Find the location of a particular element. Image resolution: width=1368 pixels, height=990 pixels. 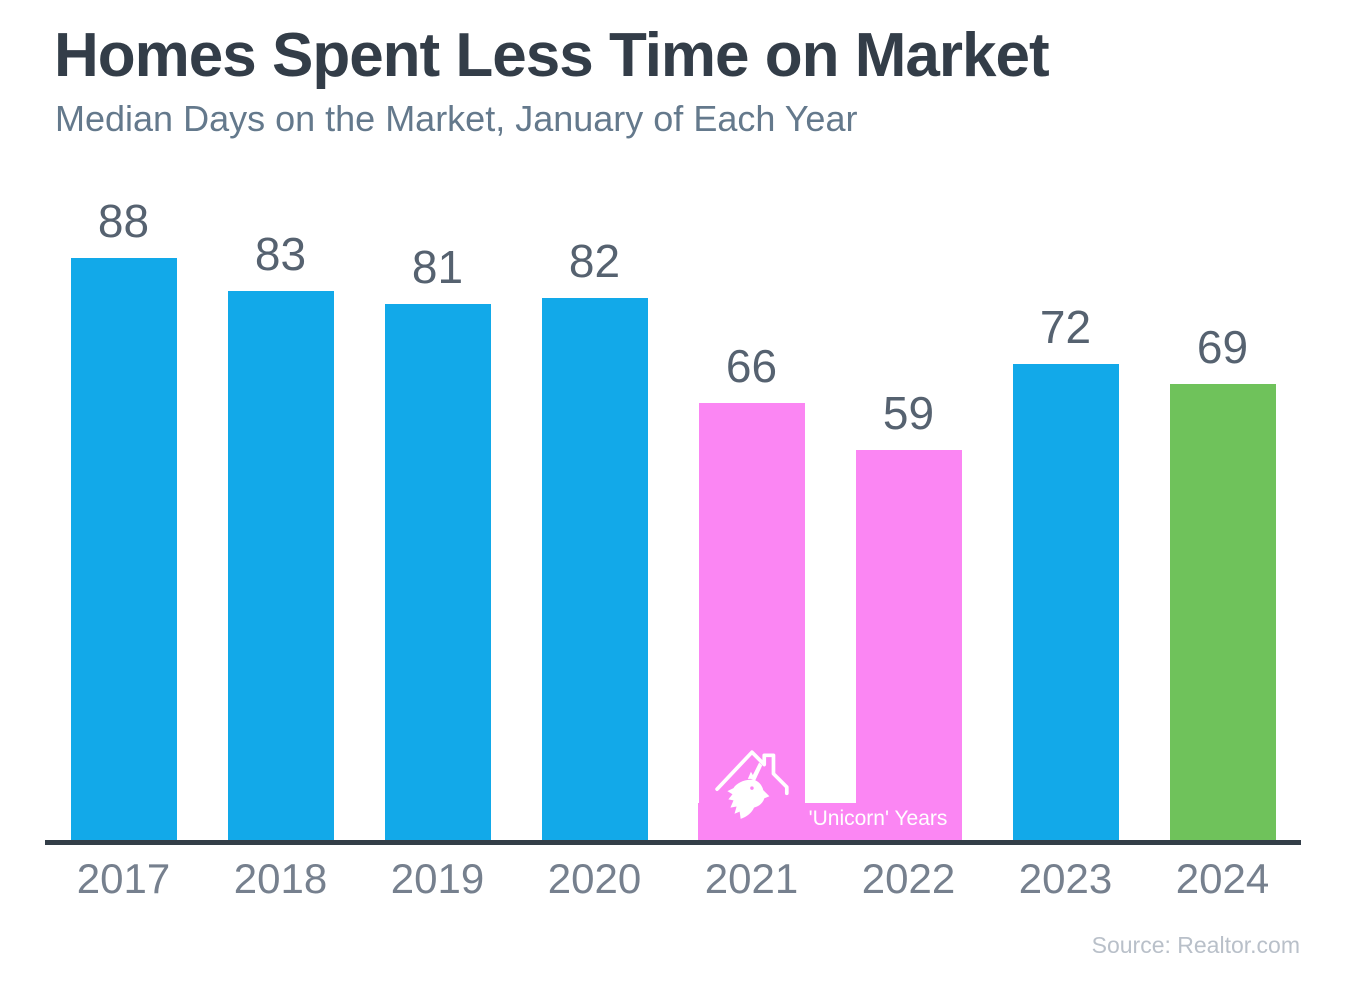

bar-2024 is located at coordinates (1222, 612).